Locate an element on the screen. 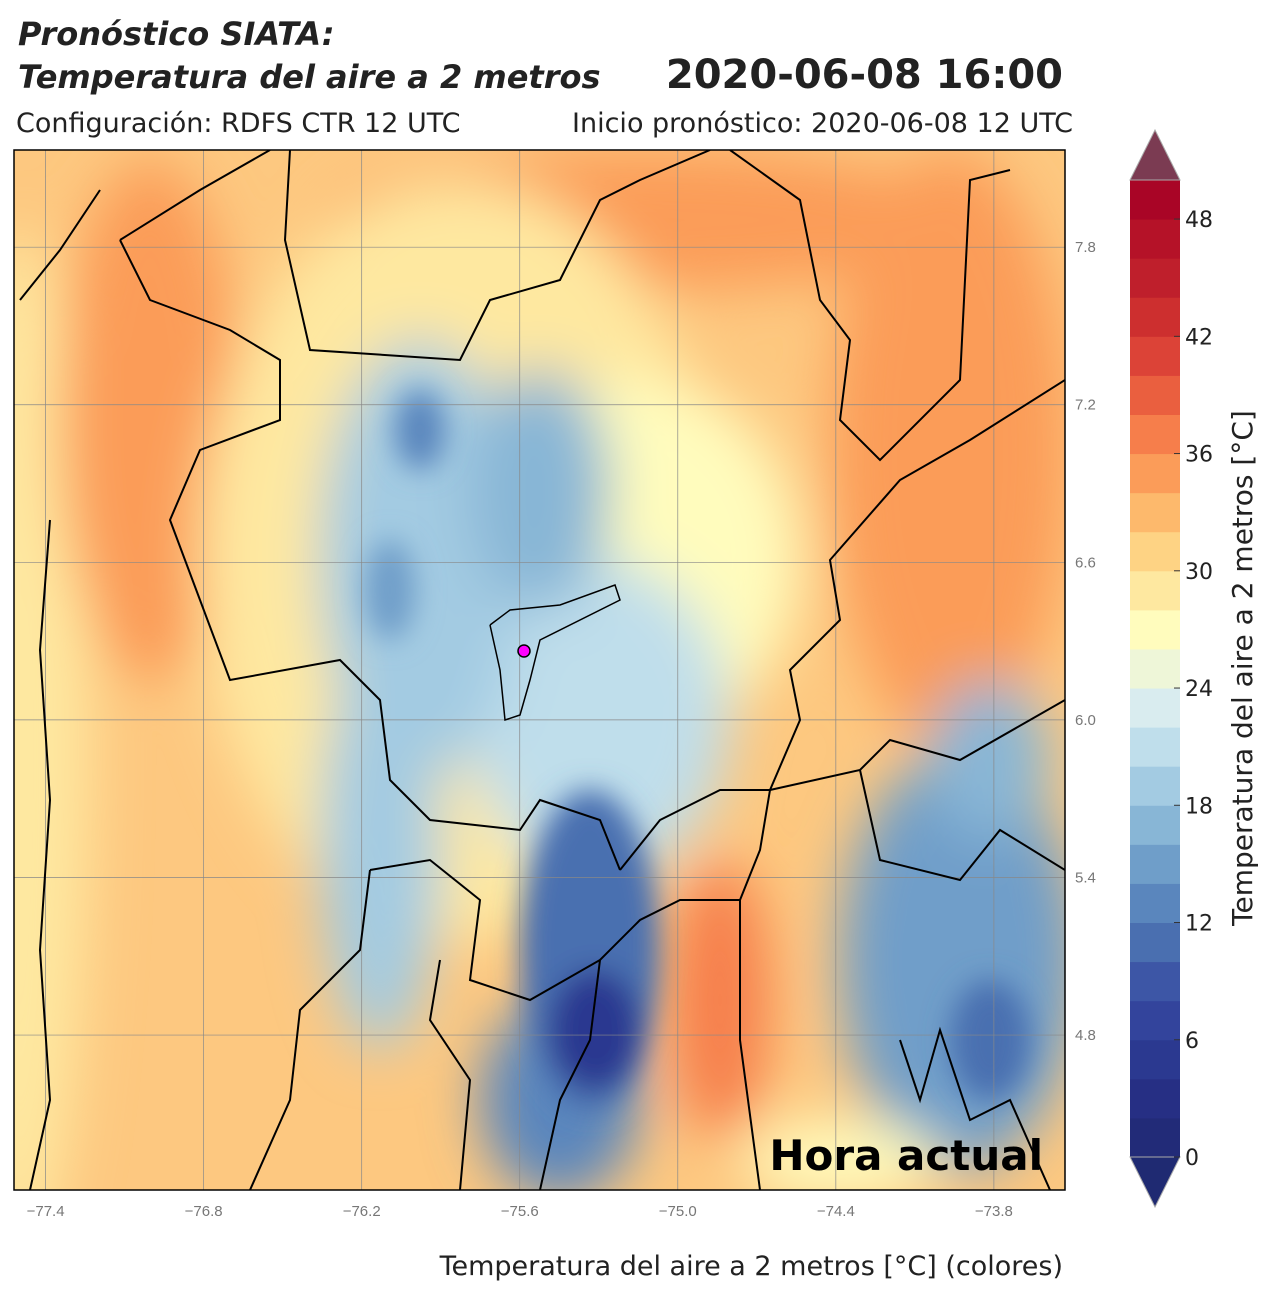 Image resolution: width=1274 pixels, height=1298 pixels. annotation: Hora actual is located at coordinates (906, 1155).